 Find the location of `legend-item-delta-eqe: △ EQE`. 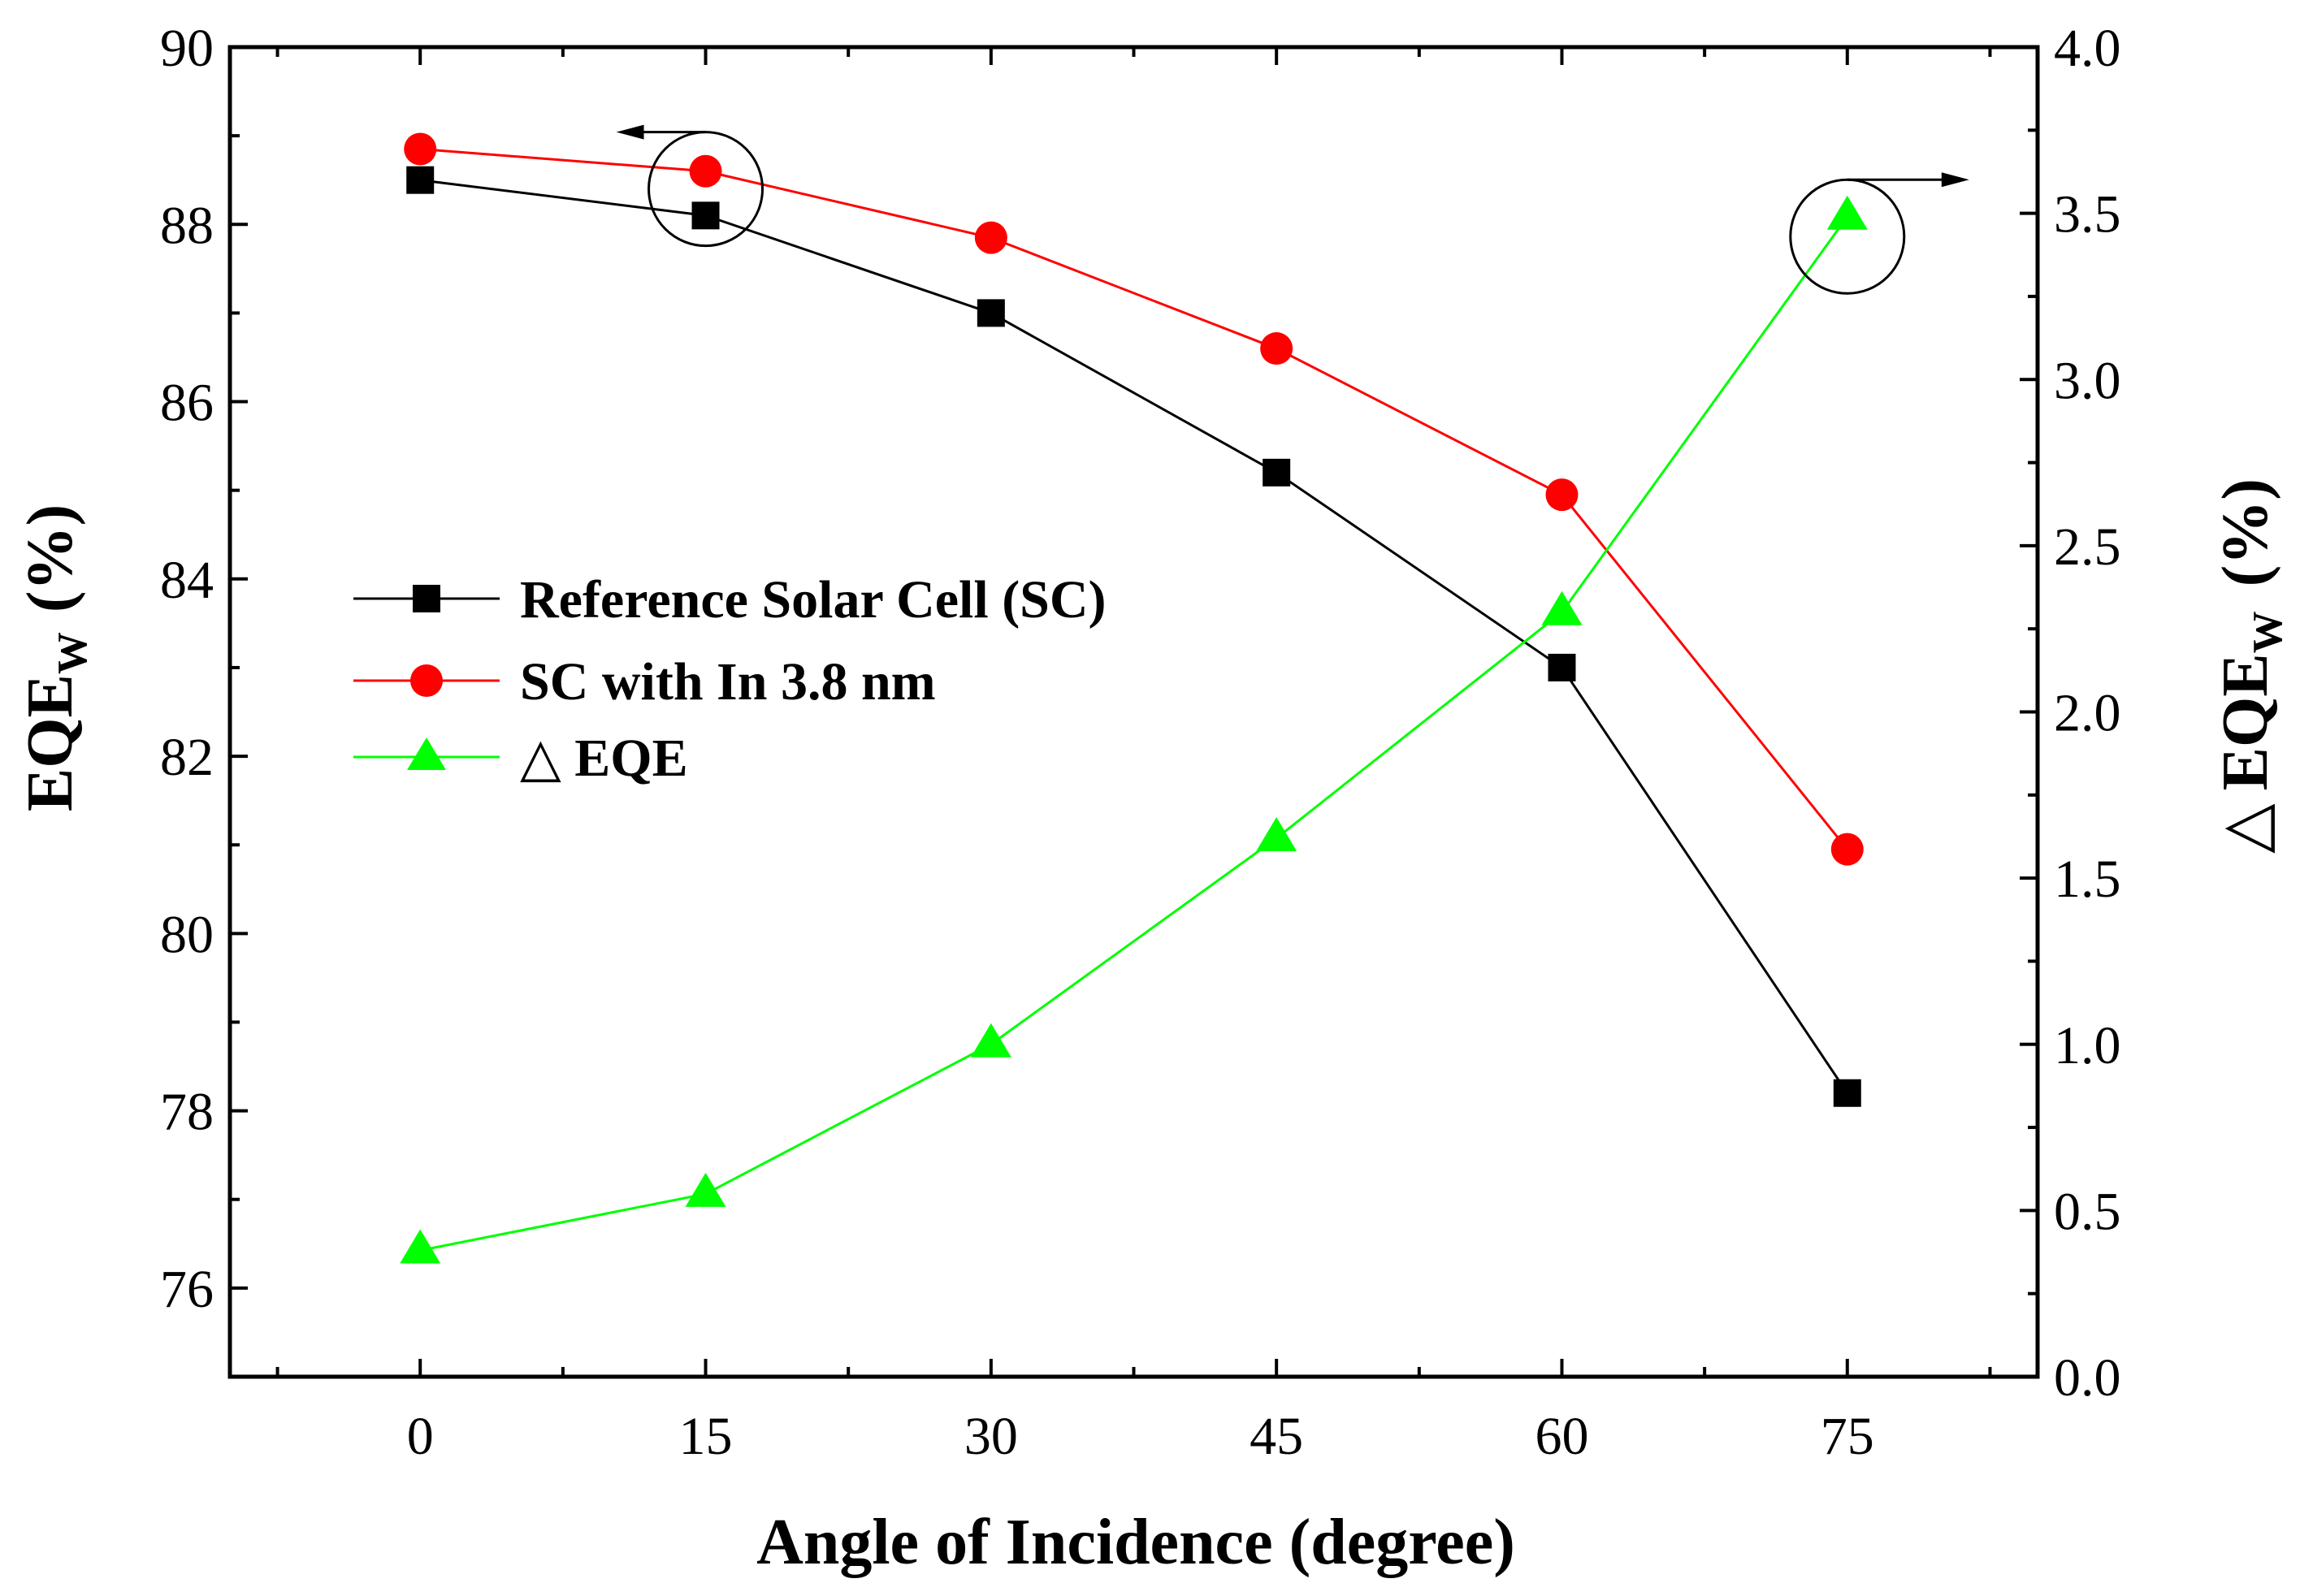

legend-item-delta-eqe: △ EQE is located at coordinates (521, 758).